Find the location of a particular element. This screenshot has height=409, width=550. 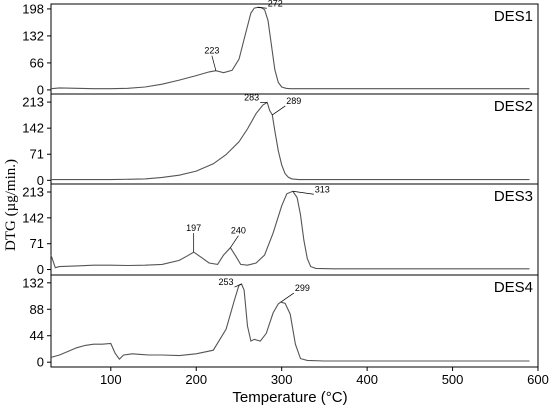

peak-annotation: 289 is located at coordinates (293, 101).